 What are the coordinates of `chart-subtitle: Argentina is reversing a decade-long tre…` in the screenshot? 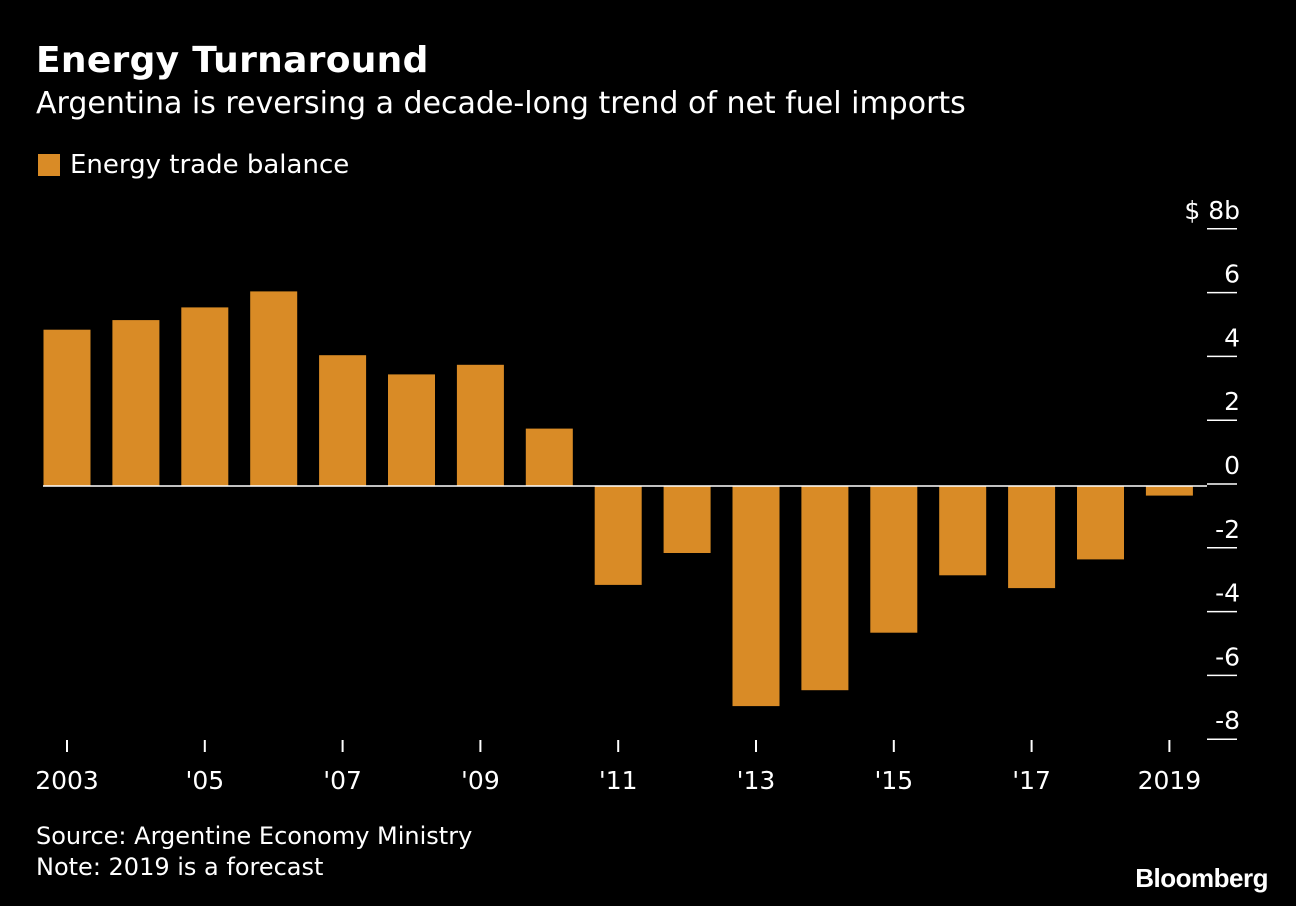 It's located at (501, 103).